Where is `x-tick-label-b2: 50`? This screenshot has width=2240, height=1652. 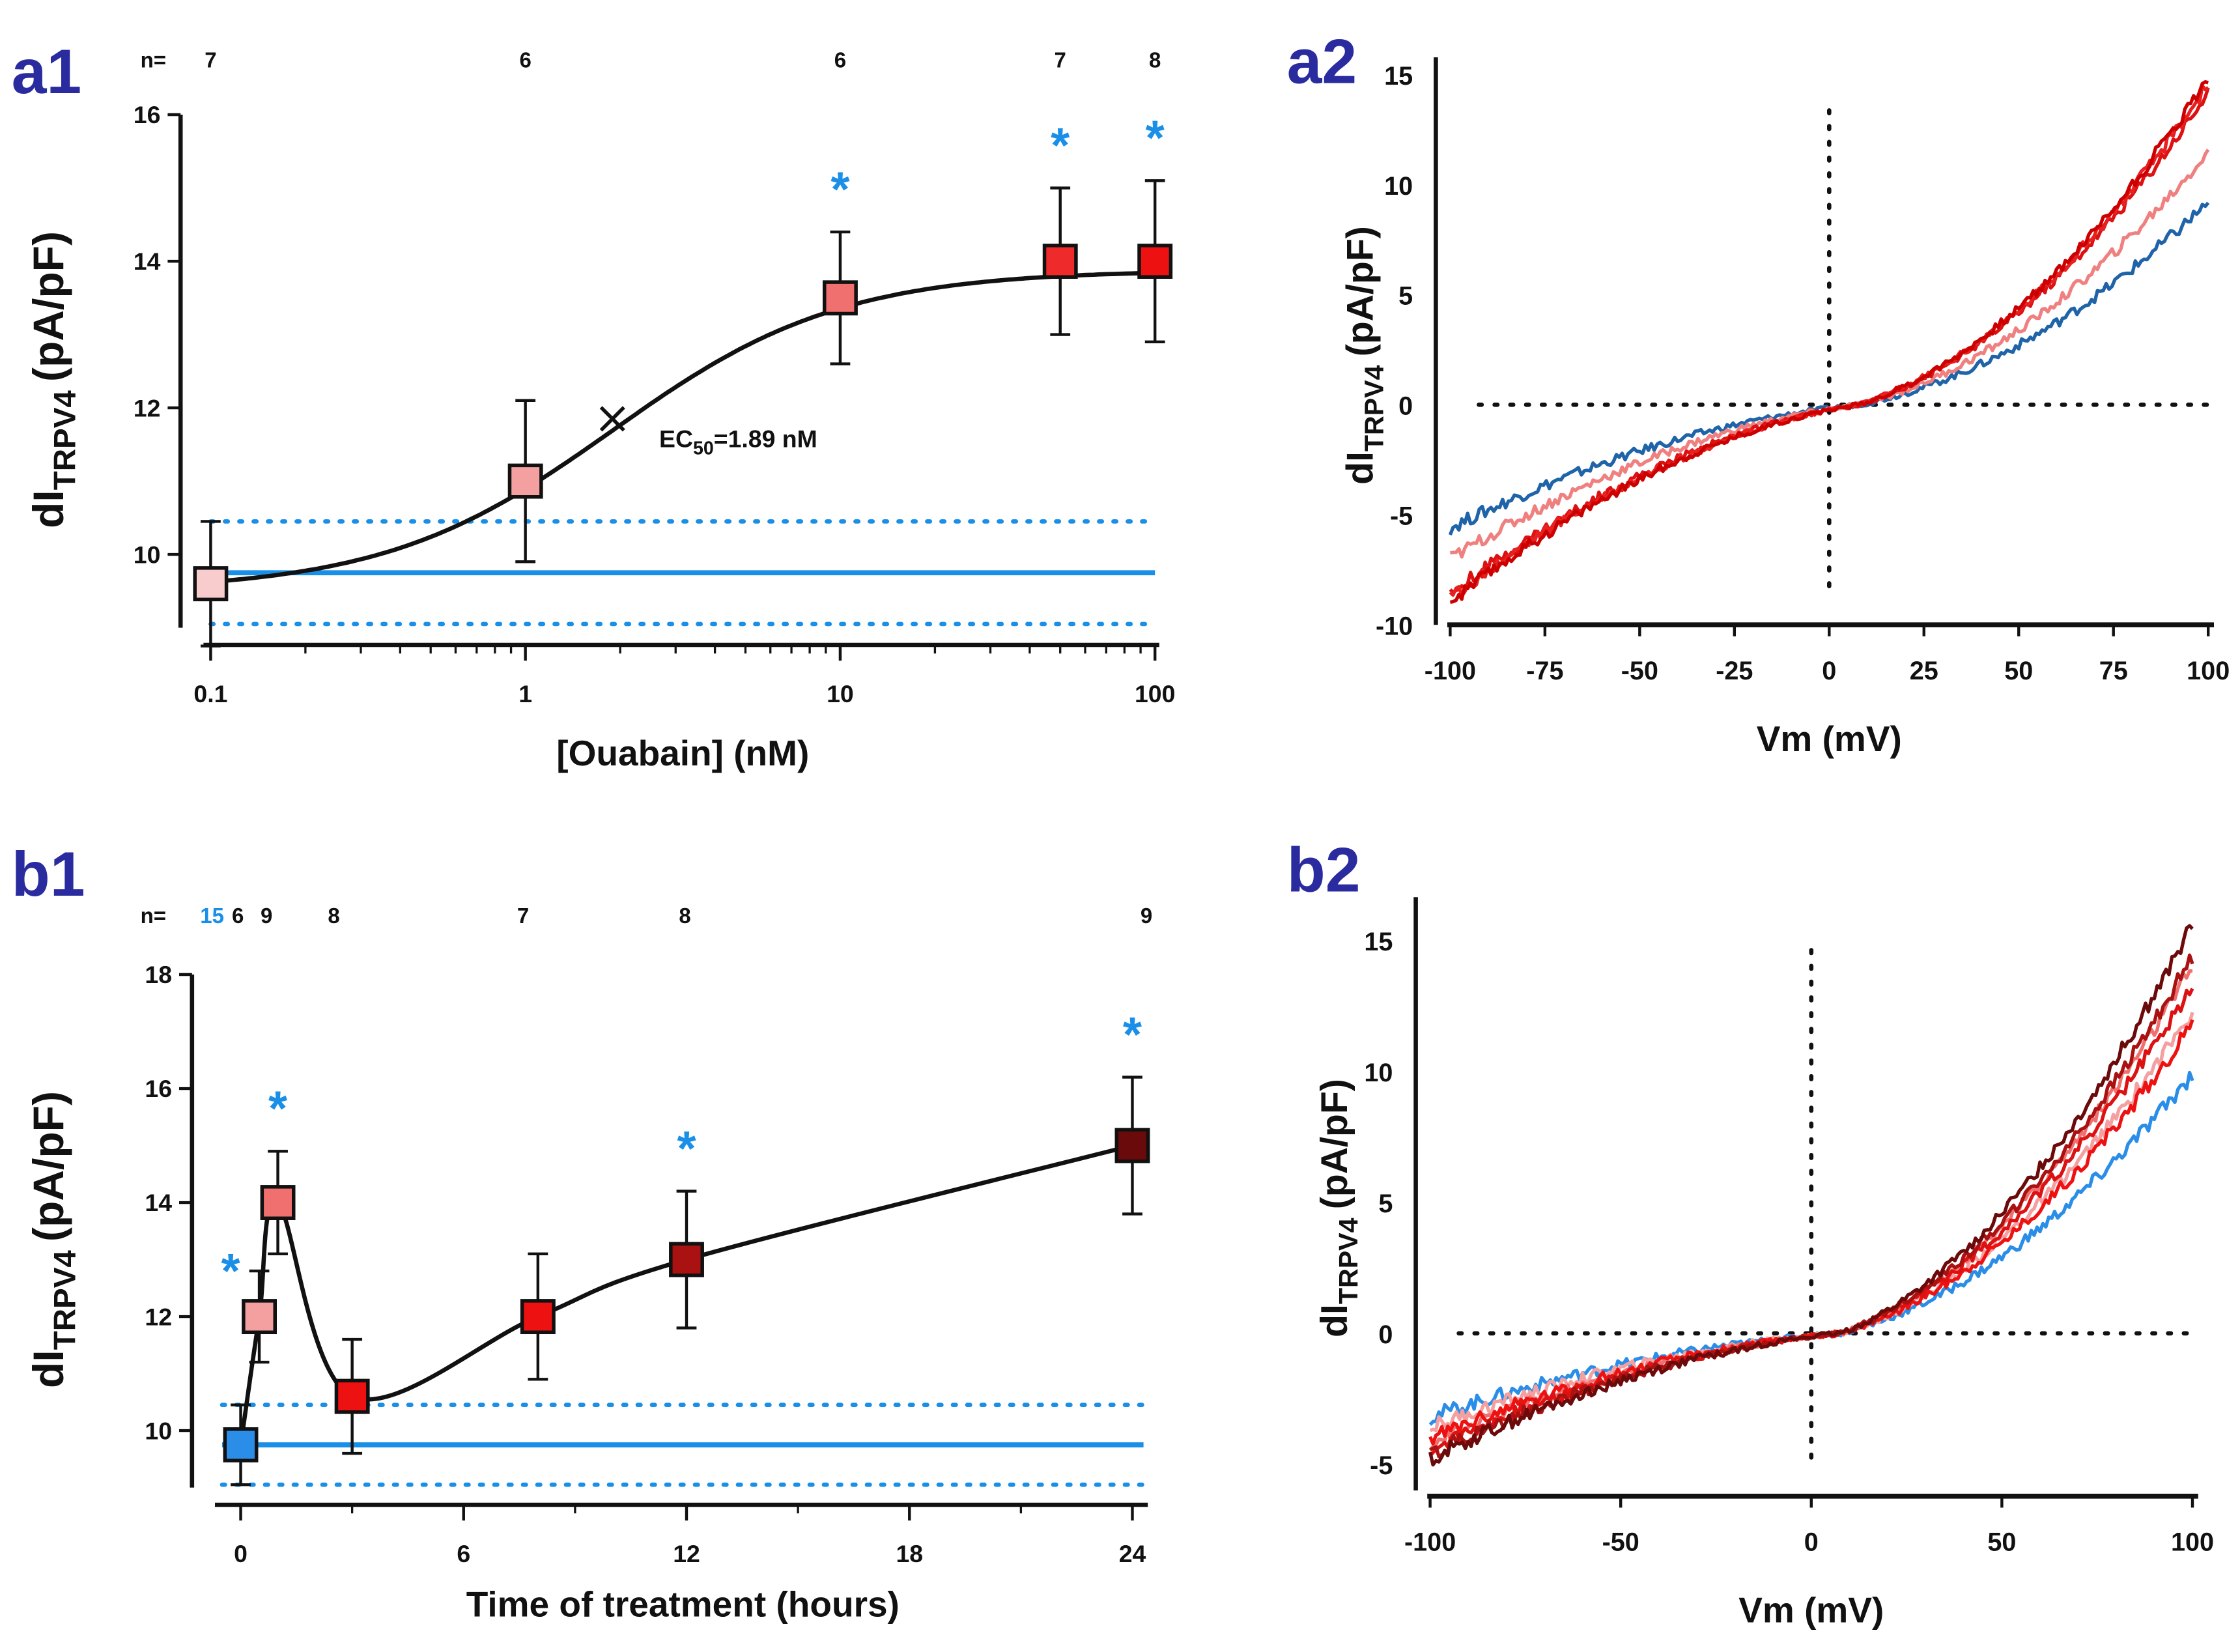 x-tick-label-b2: 50 is located at coordinates (2001, 1542).